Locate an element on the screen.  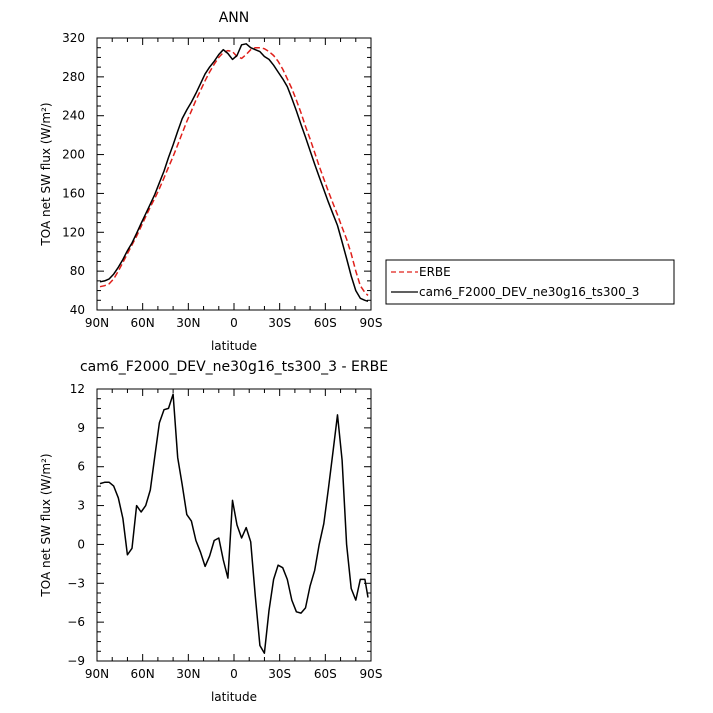
bottom-series is located at coordinates (234, 523).